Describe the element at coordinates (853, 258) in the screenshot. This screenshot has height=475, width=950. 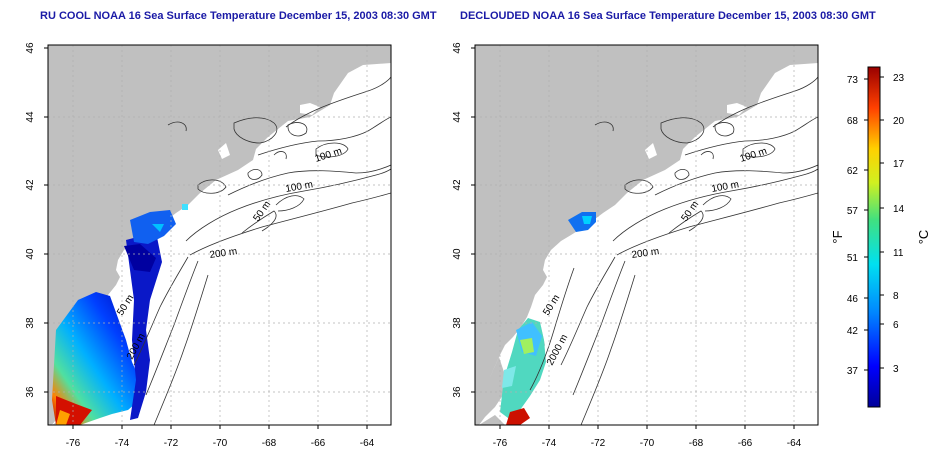
I see `f-tick-label: 51` at that location.